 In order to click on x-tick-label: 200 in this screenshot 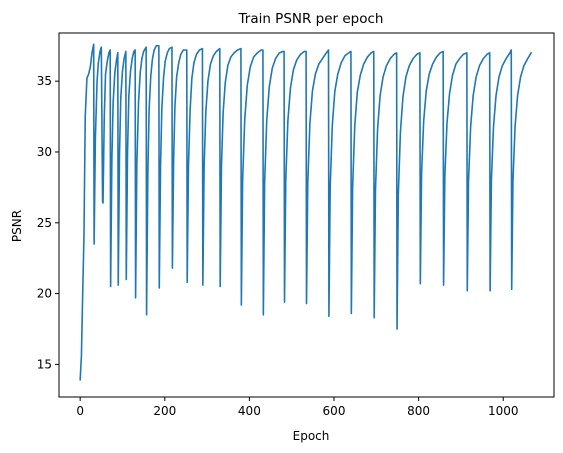, I will do `click(164, 411)`.